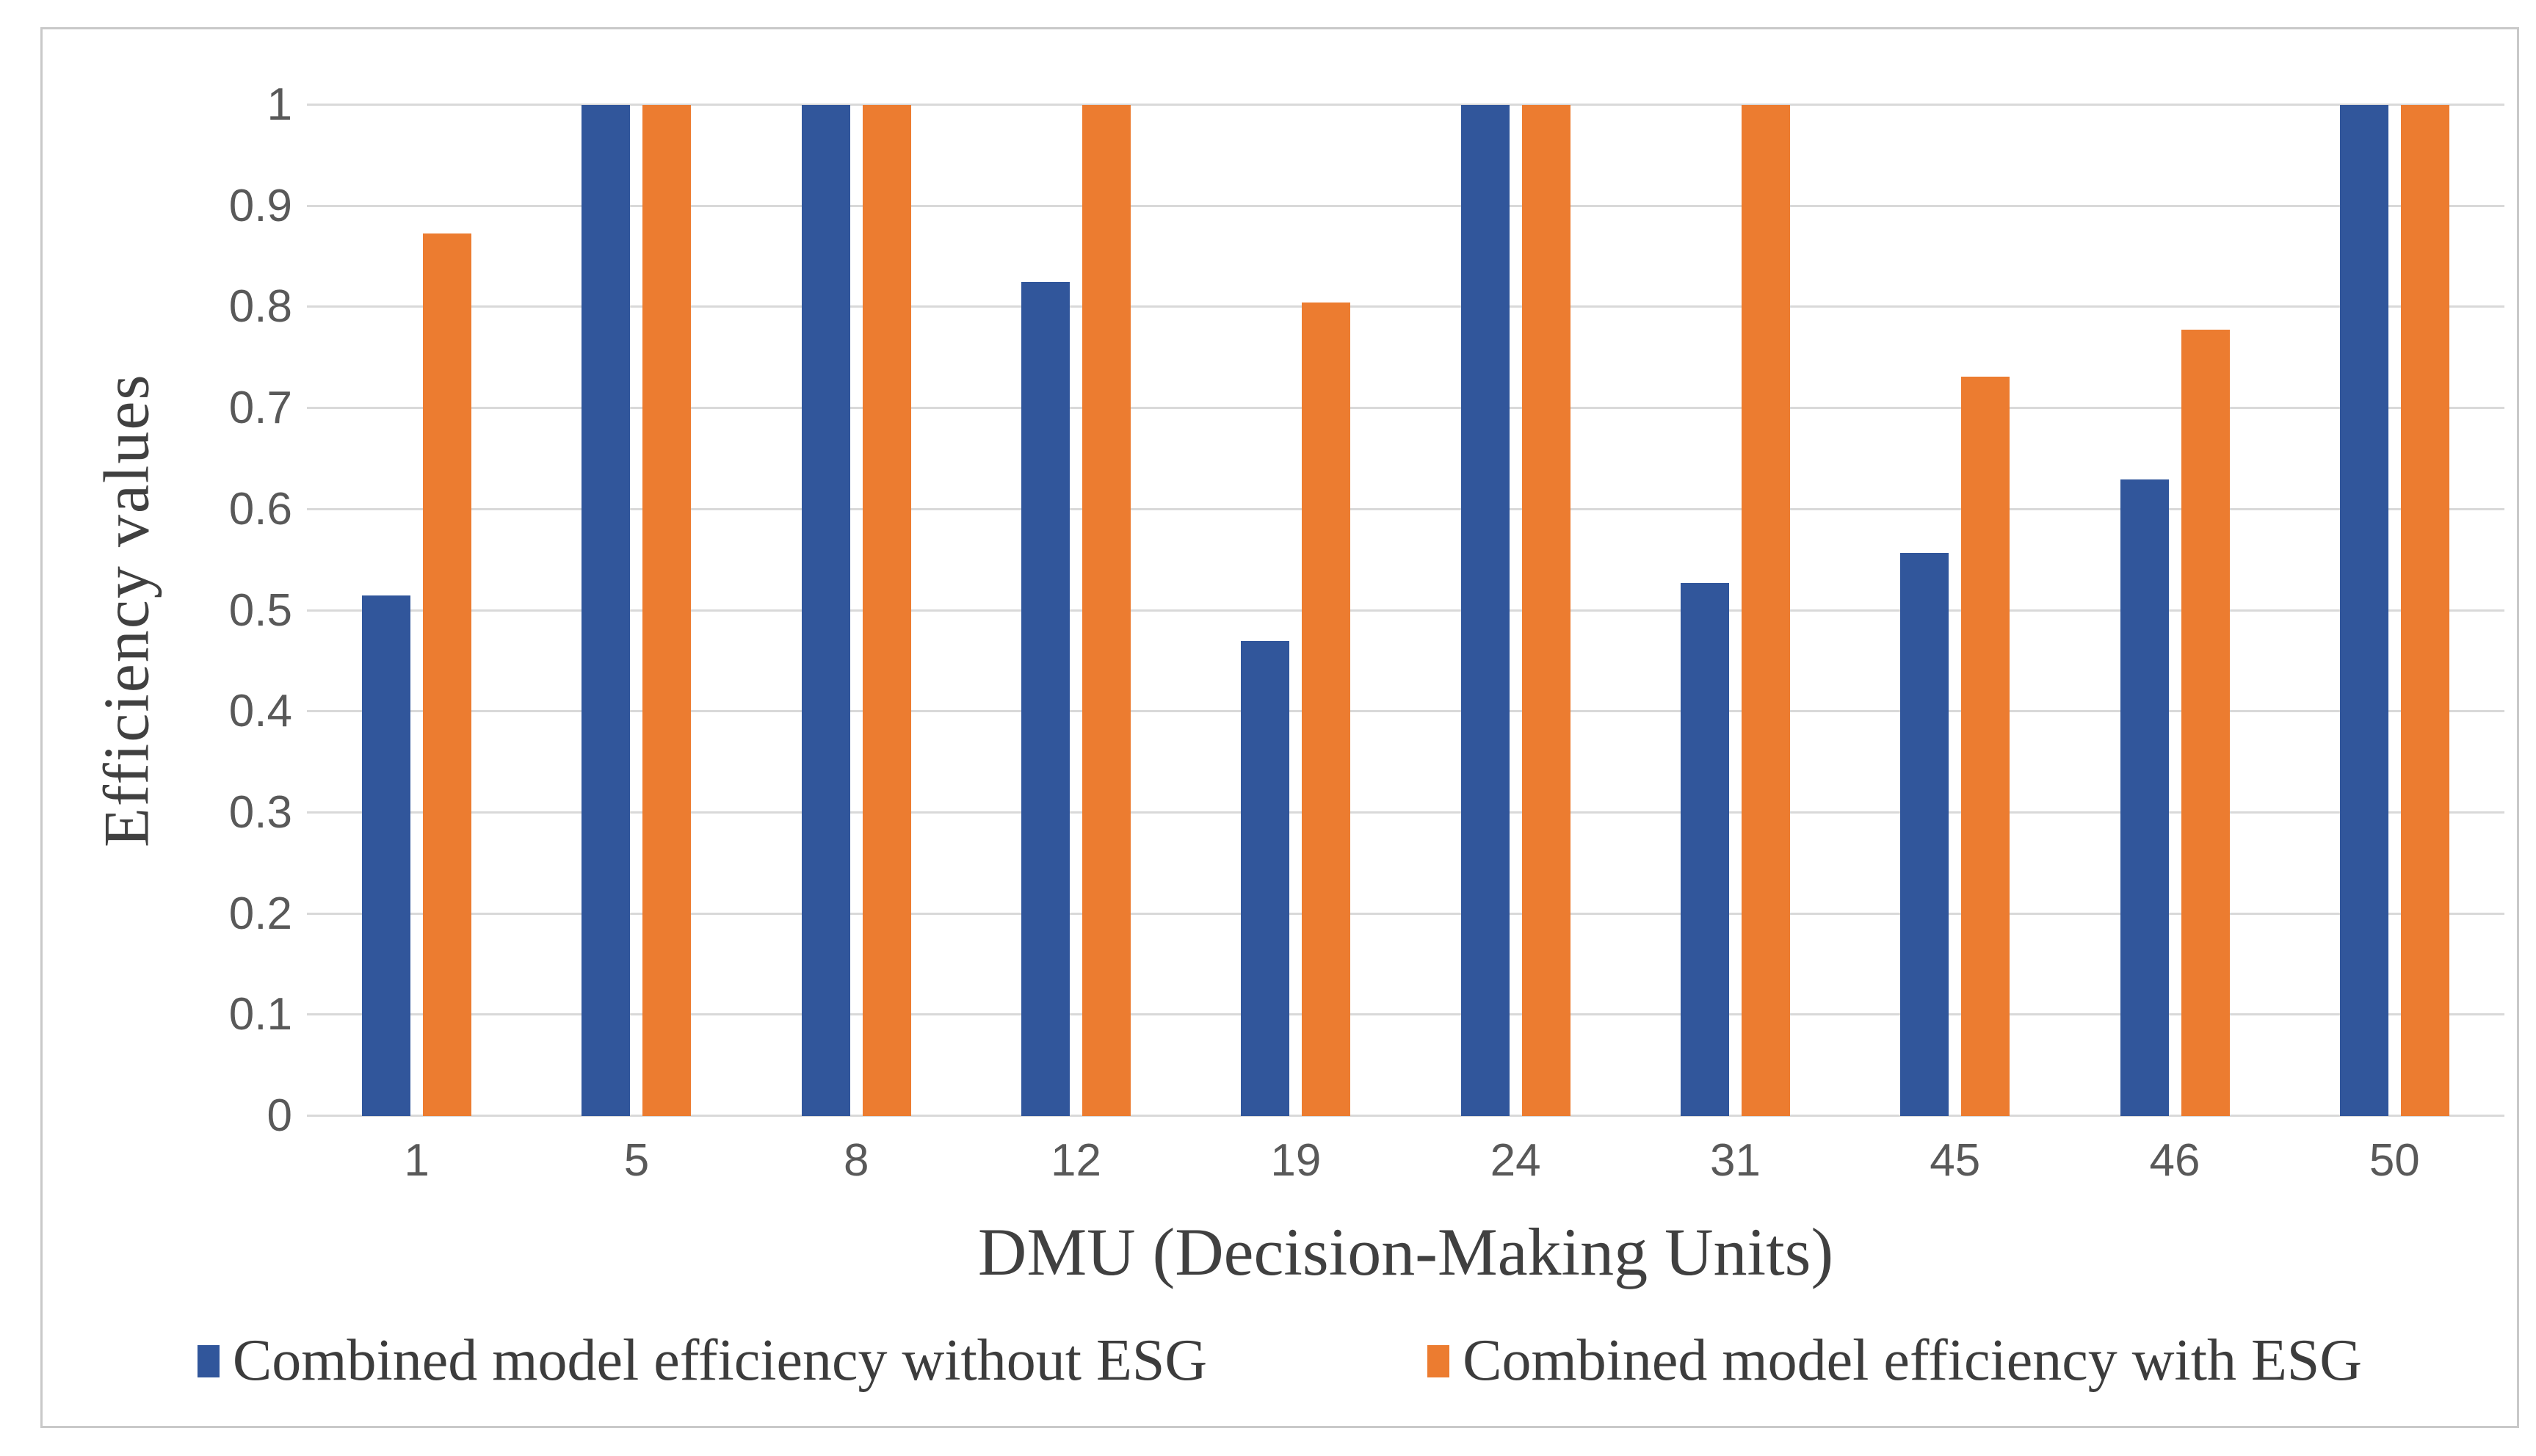 The height and width of the screenshot is (1456, 2536). I want to click on legend-label: Combined model efficiency with ESG, so click(1913, 1360).